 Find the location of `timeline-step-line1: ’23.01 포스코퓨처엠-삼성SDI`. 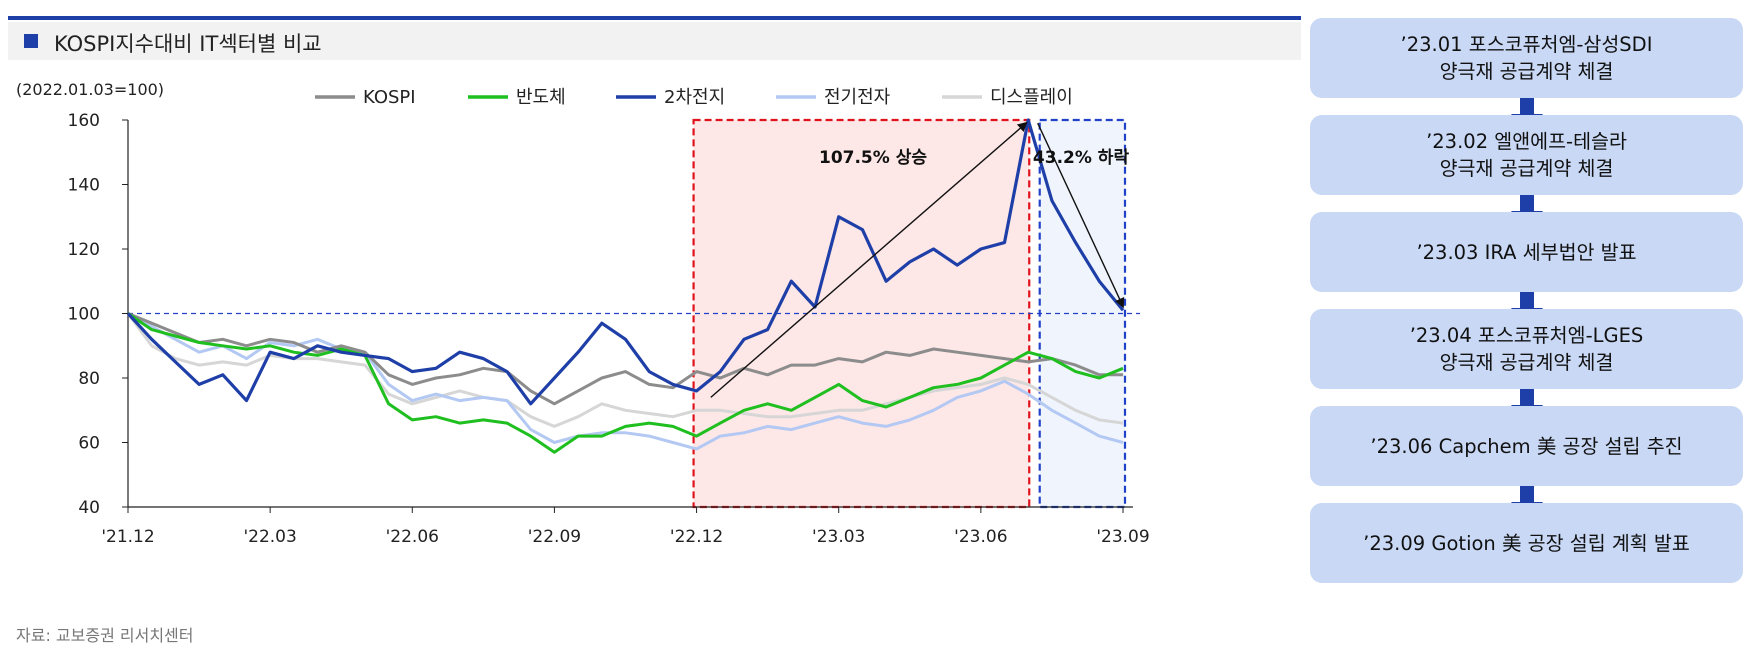

timeline-step-line1: ’23.01 포스코퓨처엠-삼성SDI is located at coordinates (1526, 44).